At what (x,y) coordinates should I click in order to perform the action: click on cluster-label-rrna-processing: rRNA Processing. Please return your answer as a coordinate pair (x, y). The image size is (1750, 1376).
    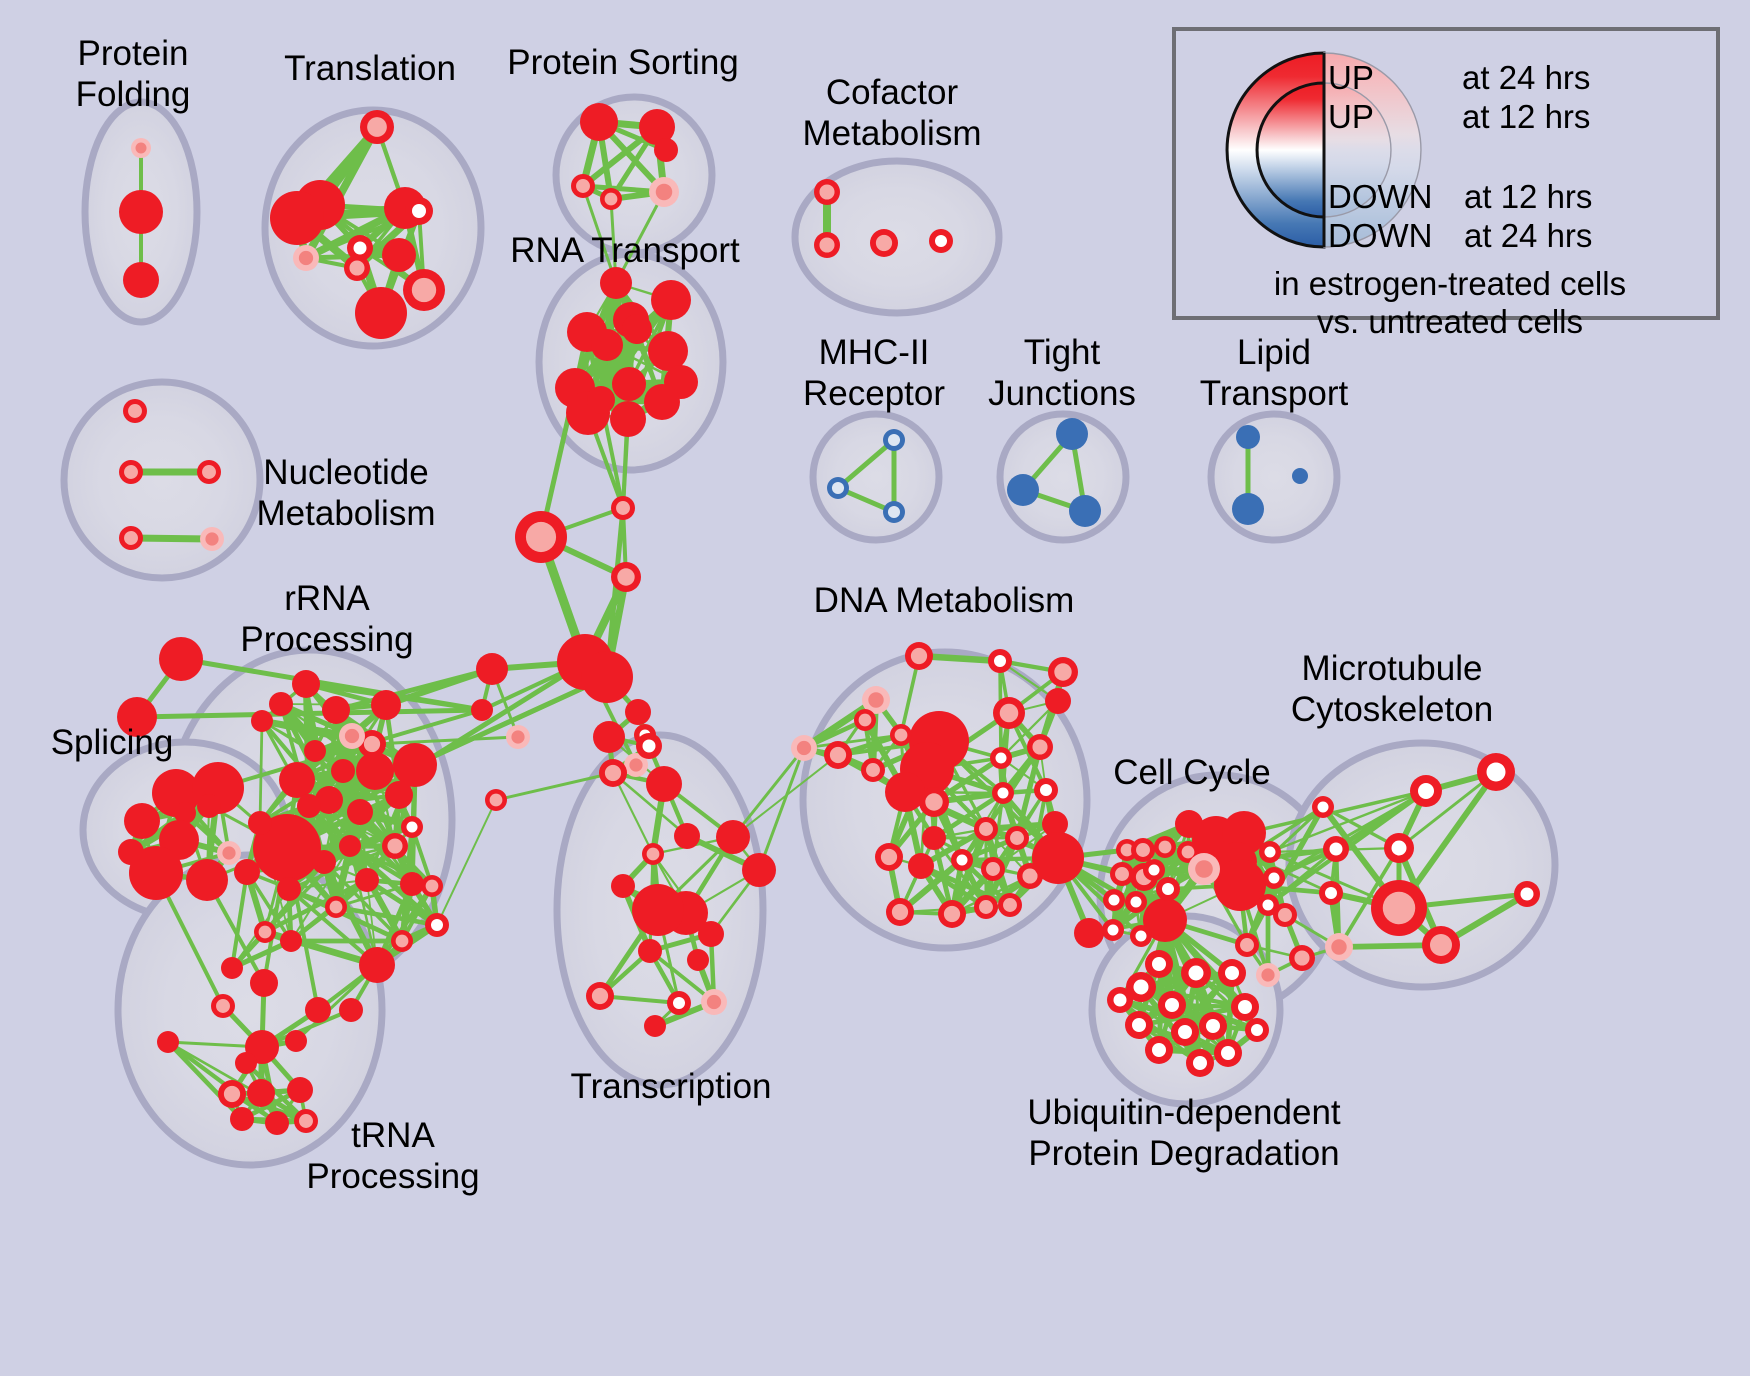
    Looking at the image, I should click on (327, 619).